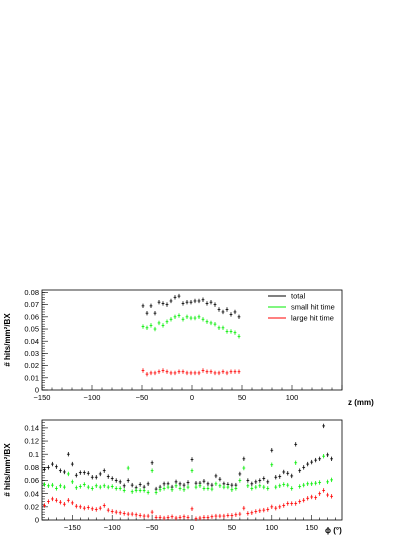 This screenshot has height=537, width=415. Describe the element at coordinates (298, 296) in the screenshot. I see `legend-label: total` at that location.